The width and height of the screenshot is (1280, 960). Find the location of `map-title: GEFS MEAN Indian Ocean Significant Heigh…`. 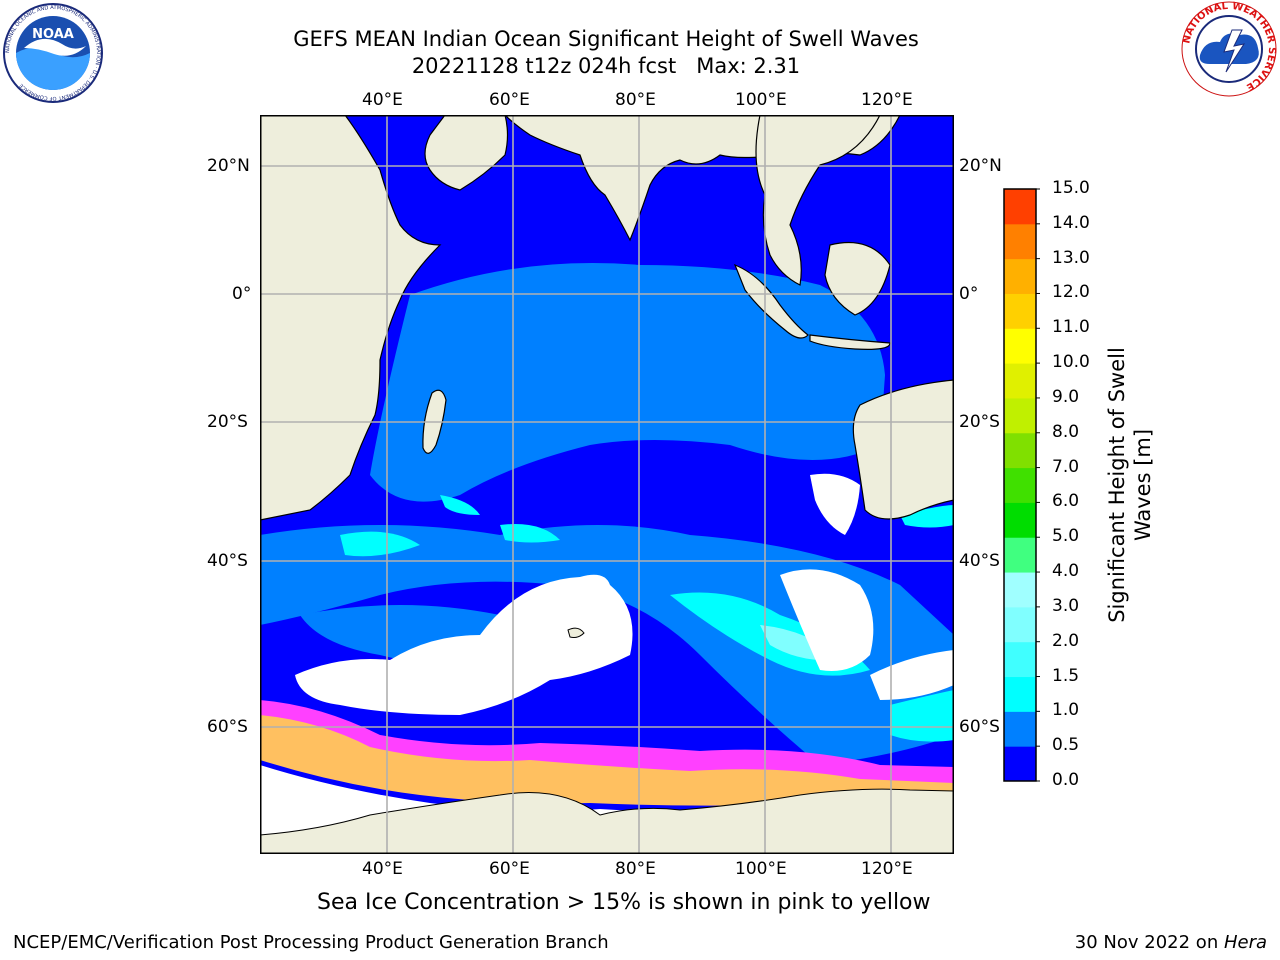

map-title: GEFS MEAN Indian Ocean Significant Heigh… is located at coordinates (606, 39).